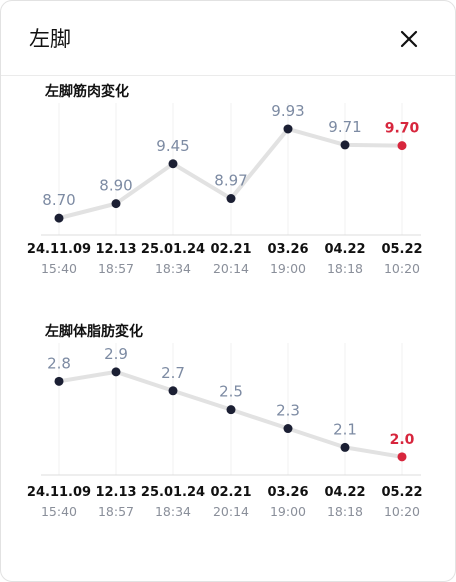 This screenshot has height=582, width=456. I want to click on data-label: 8.90, so click(115, 186).